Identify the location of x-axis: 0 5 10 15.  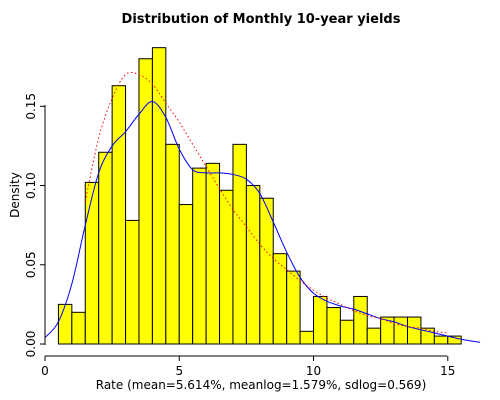
(248, 366).